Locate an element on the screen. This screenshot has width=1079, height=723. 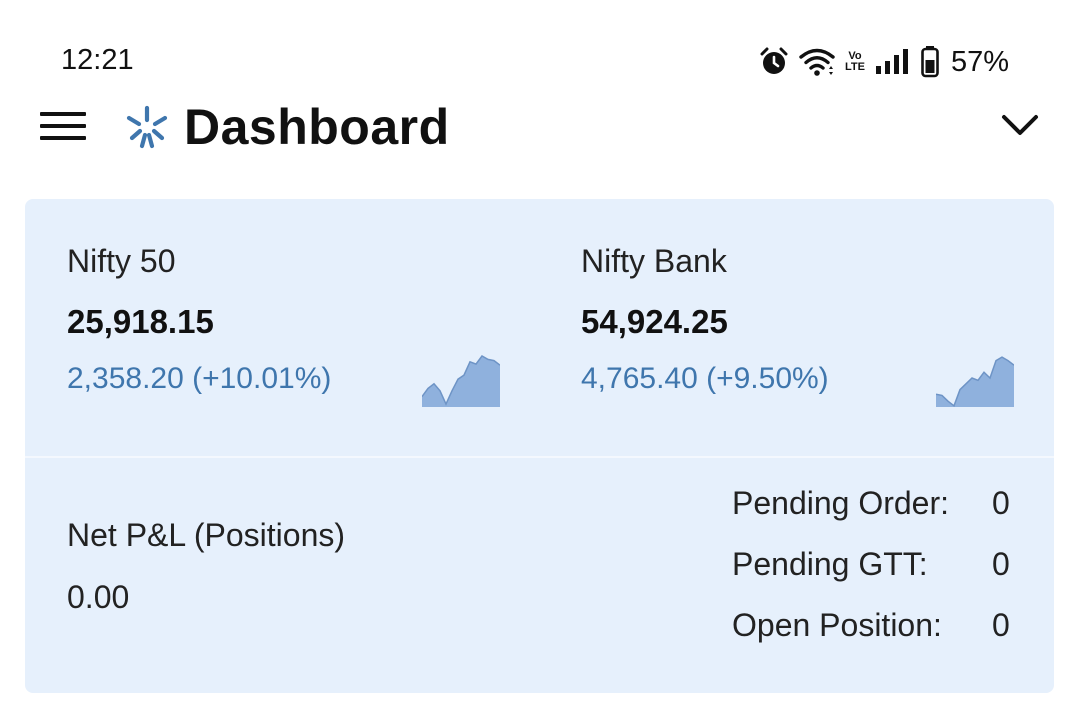
chevron-down-icon is located at coordinates (1020, 125).